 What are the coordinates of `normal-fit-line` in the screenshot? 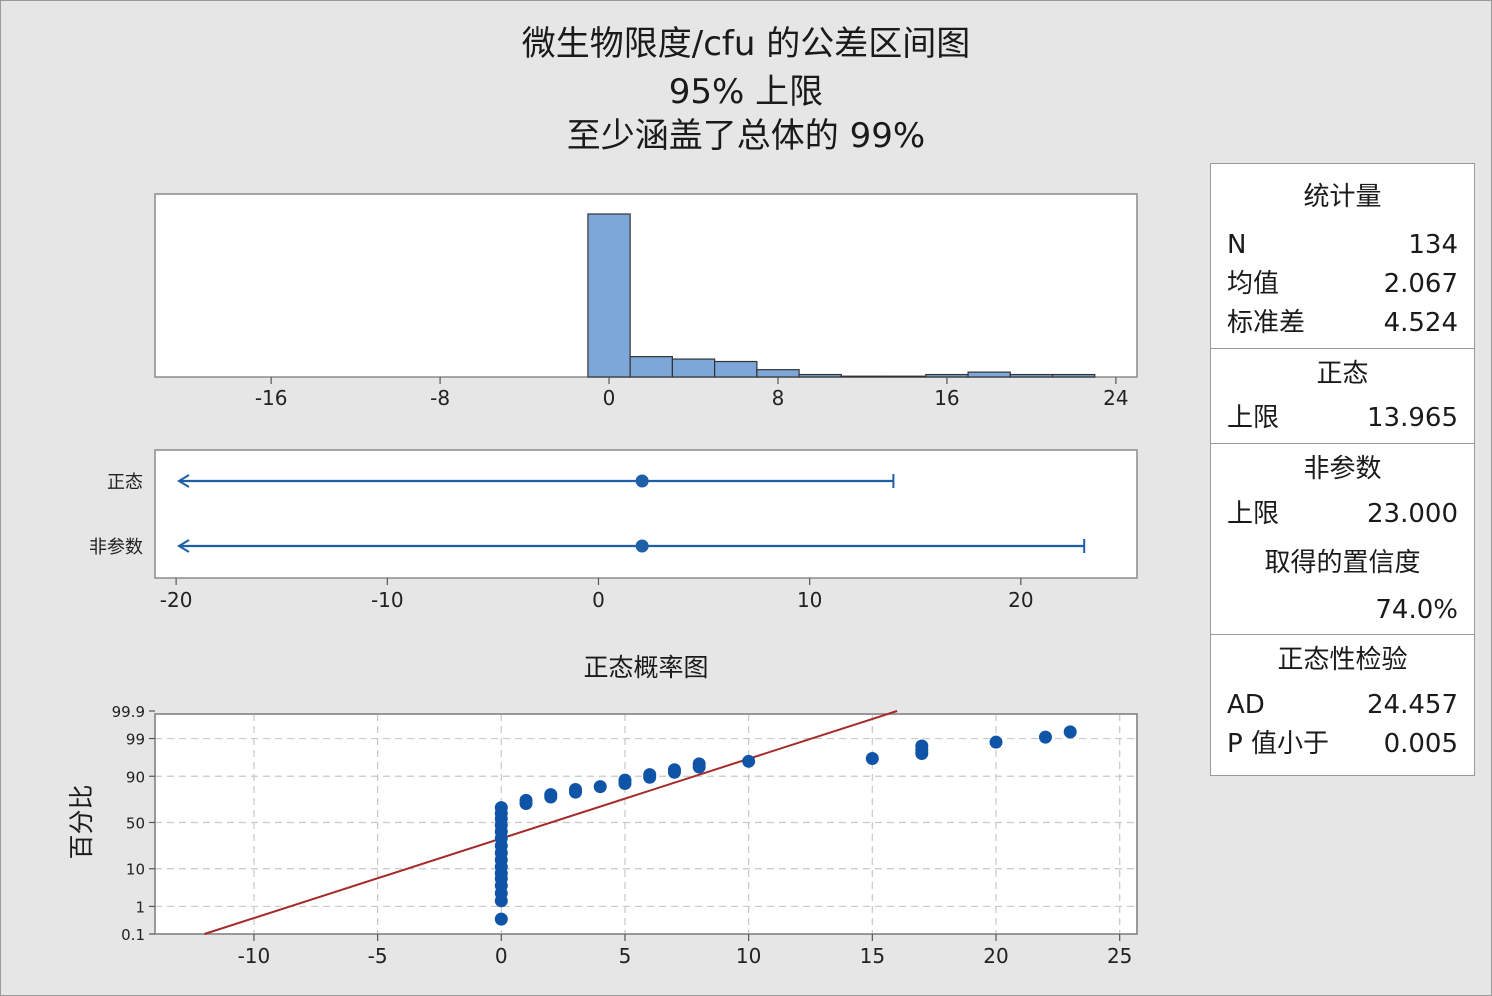 It's located at (551, 822).